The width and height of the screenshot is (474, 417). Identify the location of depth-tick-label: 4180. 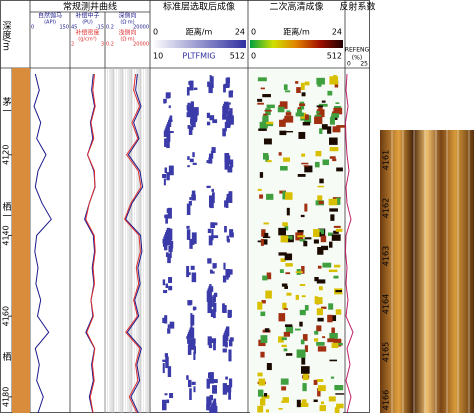
(6, 397).